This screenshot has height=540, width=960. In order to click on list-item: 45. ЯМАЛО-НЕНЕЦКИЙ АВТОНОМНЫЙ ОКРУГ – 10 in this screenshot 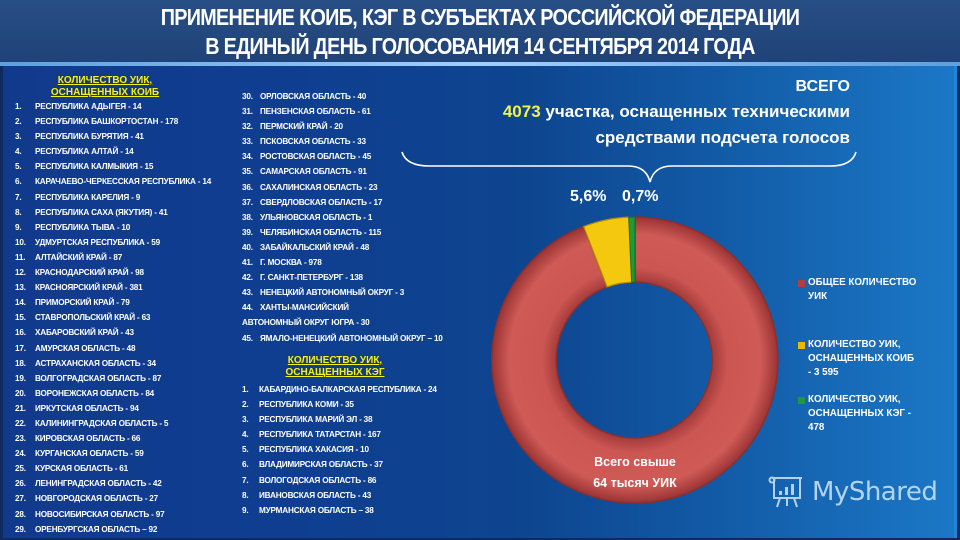, I will do `click(342, 338)`.